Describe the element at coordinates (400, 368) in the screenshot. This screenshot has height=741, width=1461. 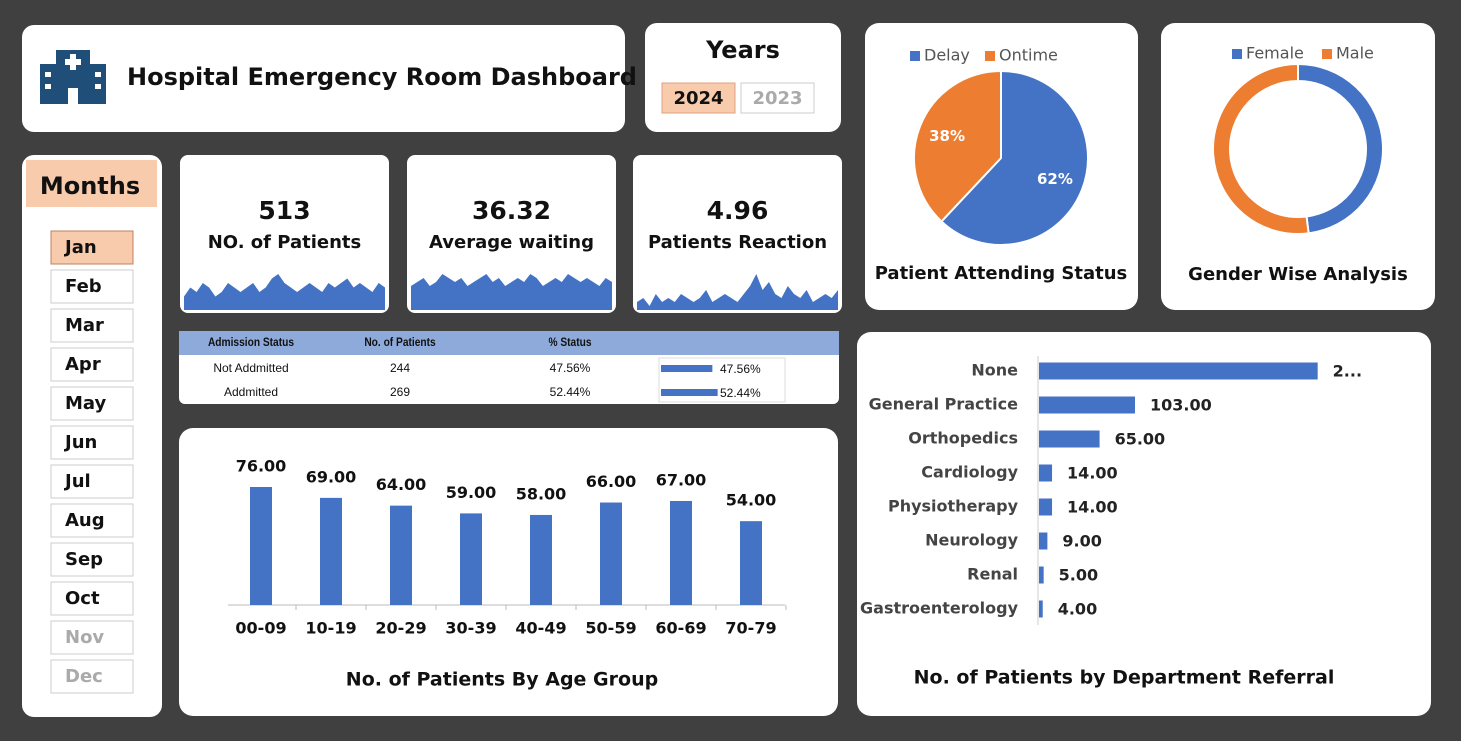
I see `table-cell: 244` at that location.